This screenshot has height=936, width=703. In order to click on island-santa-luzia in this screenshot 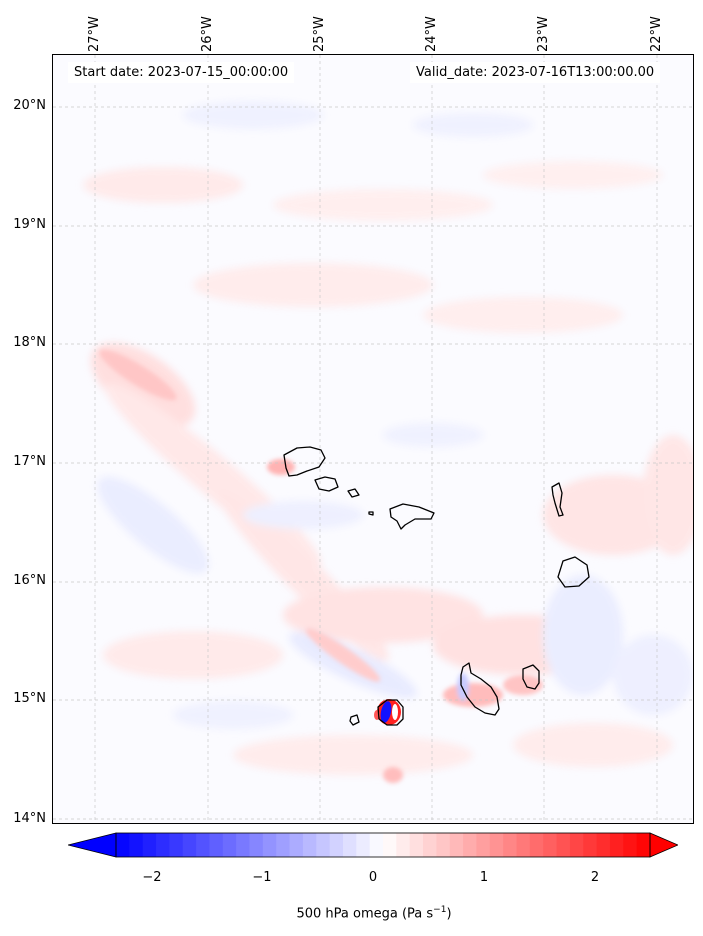, I will do `click(353, 493)`.